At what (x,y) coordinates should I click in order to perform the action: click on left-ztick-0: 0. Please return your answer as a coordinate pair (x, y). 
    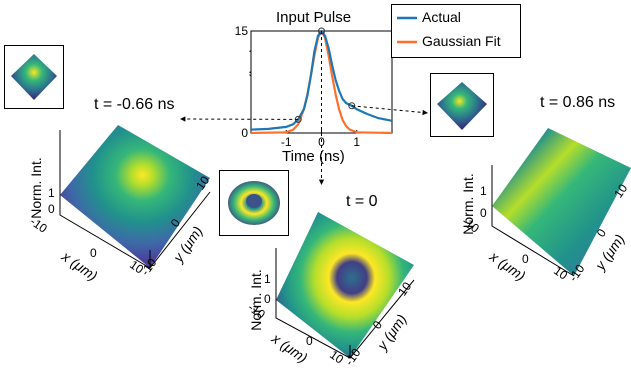
    Looking at the image, I should click on (51, 209).